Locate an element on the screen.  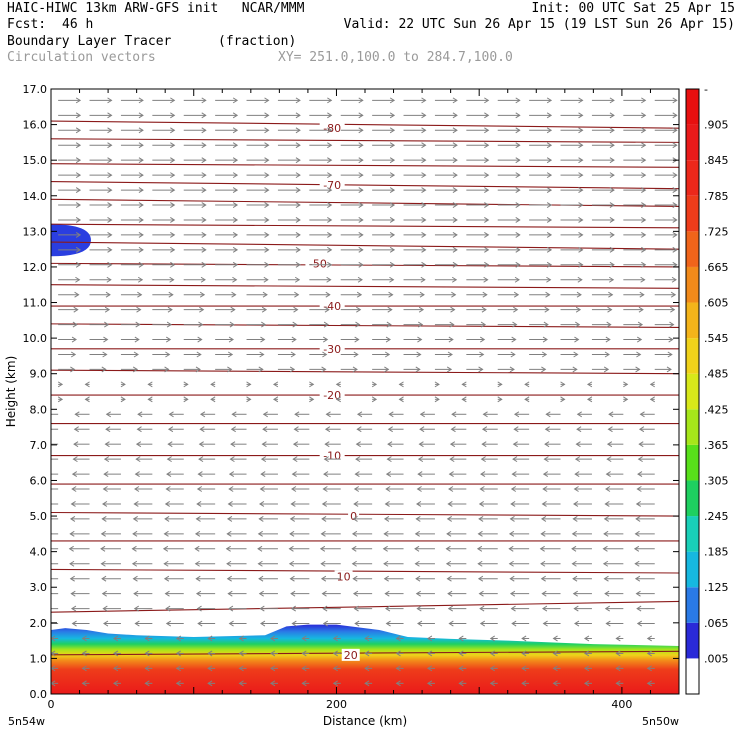
contour-label: -80 is located at coordinates (332, 128).